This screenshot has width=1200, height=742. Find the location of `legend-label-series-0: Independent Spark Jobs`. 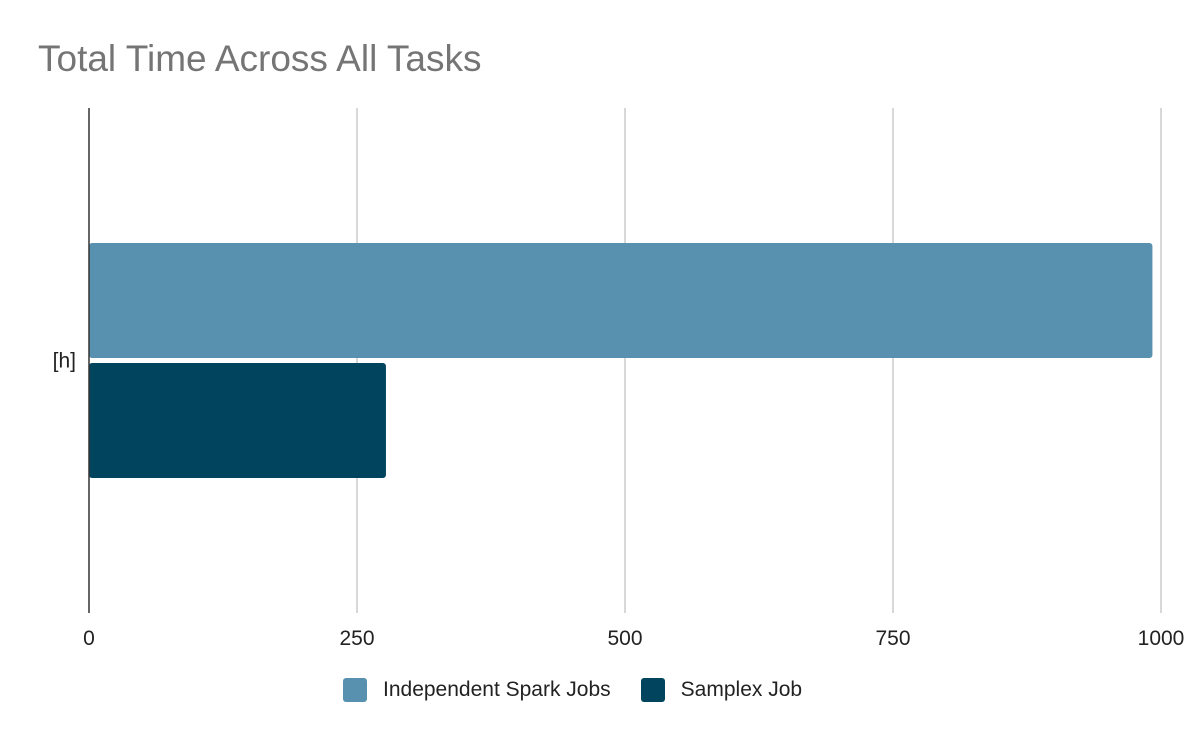

legend-label-series-0: Independent Spark Jobs is located at coordinates (497, 689).